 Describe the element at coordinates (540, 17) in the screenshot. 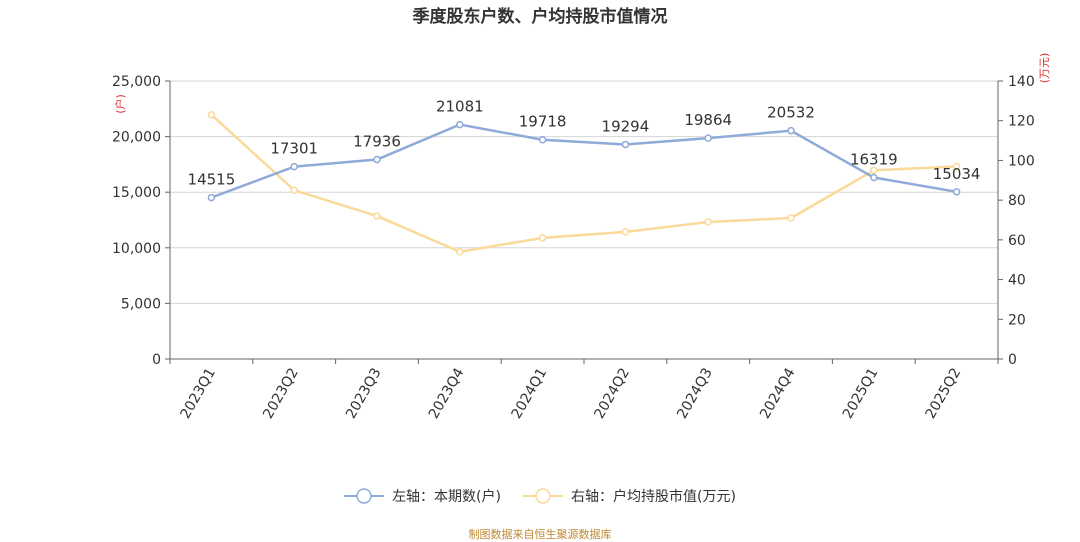

I see `chart-title: 季度股东户数、户均持股市值情况` at that location.